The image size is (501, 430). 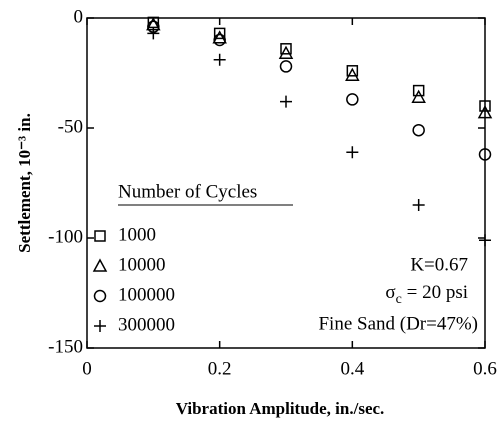 What do you see at coordinates (137, 234) in the screenshot?
I see `legend-label: 1000` at bounding box center [137, 234].